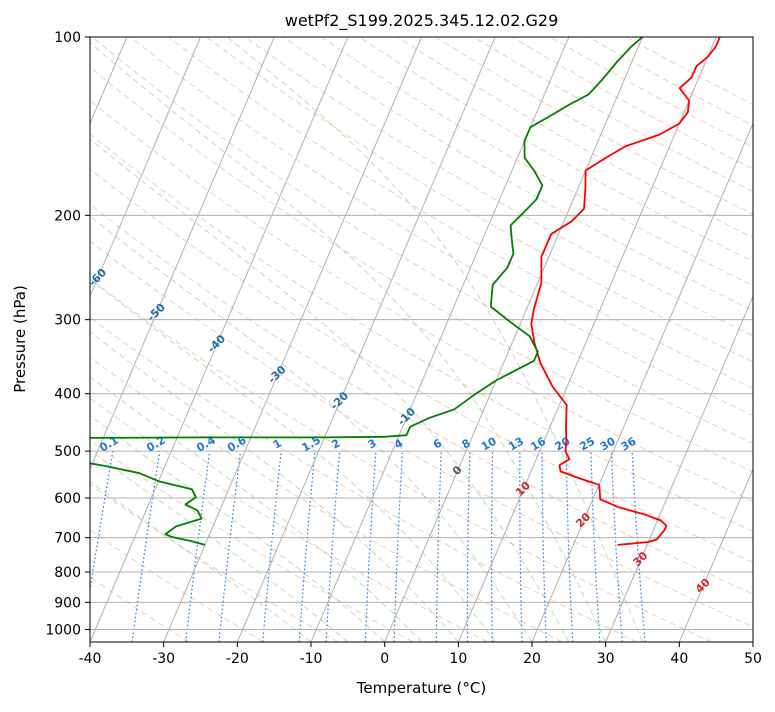 This screenshot has width=775, height=712. I want to click on y-tick-label: 700, so click(67, 539).